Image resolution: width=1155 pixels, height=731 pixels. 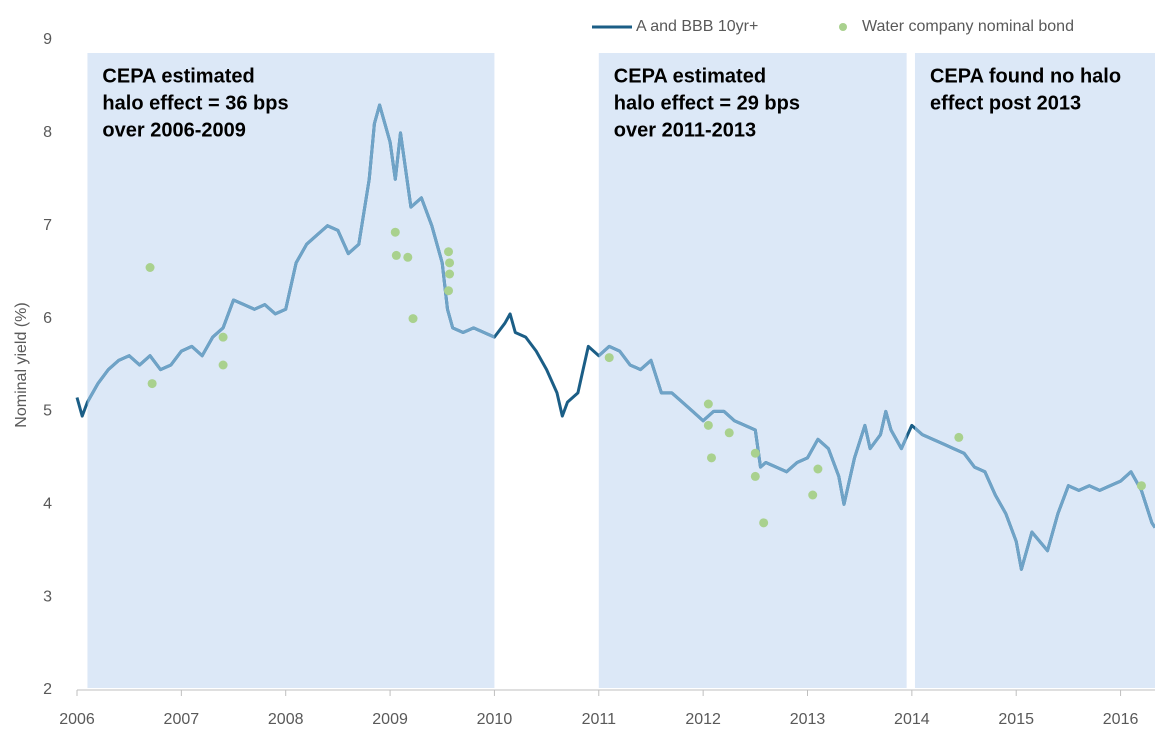 I want to click on y-tick-label: 2, so click(x=47, y=689).